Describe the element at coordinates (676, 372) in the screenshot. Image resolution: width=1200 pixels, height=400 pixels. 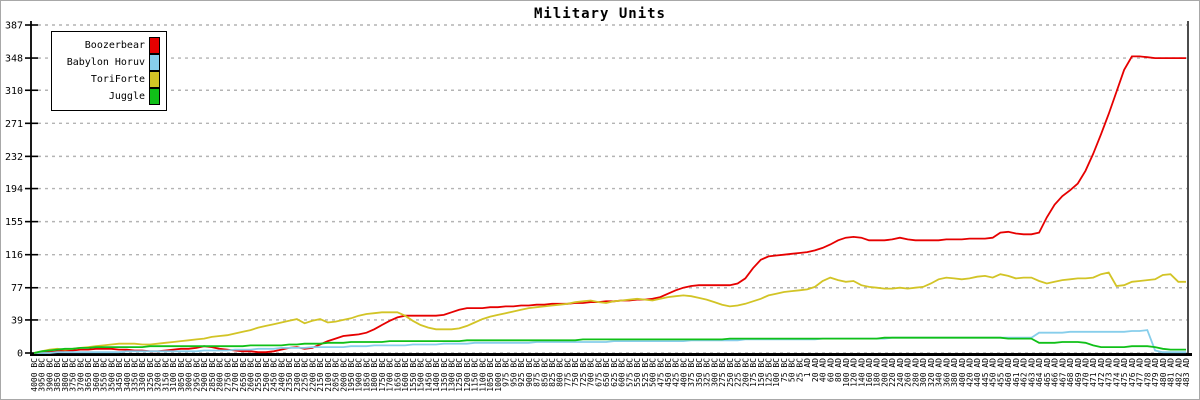
I see `x-tick-label: 425 BC` at that location.